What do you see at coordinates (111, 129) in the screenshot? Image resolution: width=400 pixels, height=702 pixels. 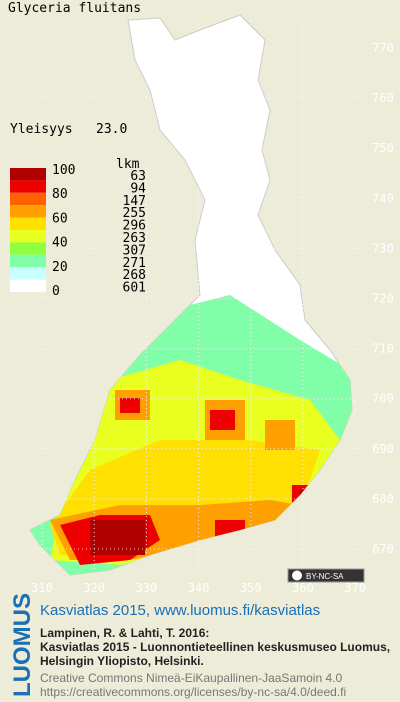 I see `frequency-value: 23.0` at bounding box center [111, 129].